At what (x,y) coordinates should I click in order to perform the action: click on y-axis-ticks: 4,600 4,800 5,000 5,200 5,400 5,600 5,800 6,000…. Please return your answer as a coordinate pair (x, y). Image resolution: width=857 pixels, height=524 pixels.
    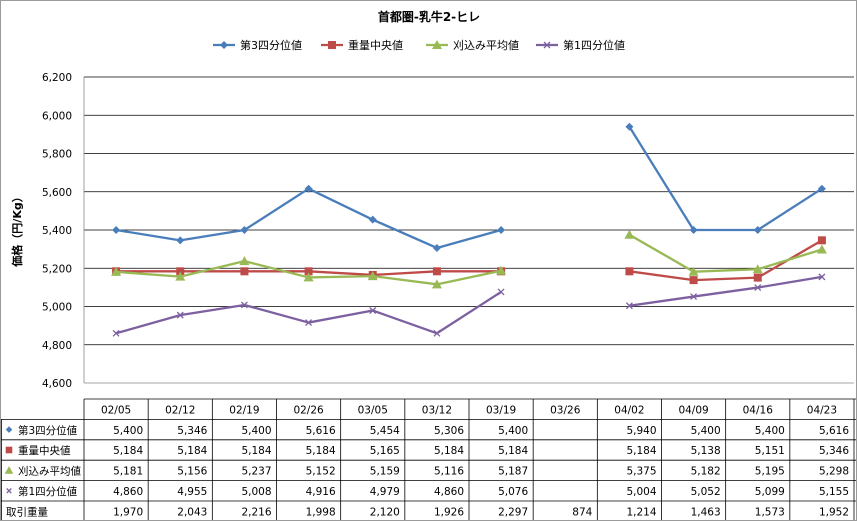
    Looking at the image, I should click on (57, 231).